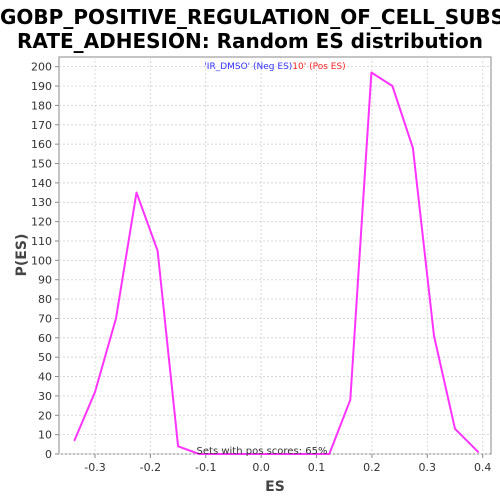 This screenshot has width=500, height=500. I want to click on legend: 'IR_DMSO' (Neg ES)10' (Pos ES), so click(274, 67).